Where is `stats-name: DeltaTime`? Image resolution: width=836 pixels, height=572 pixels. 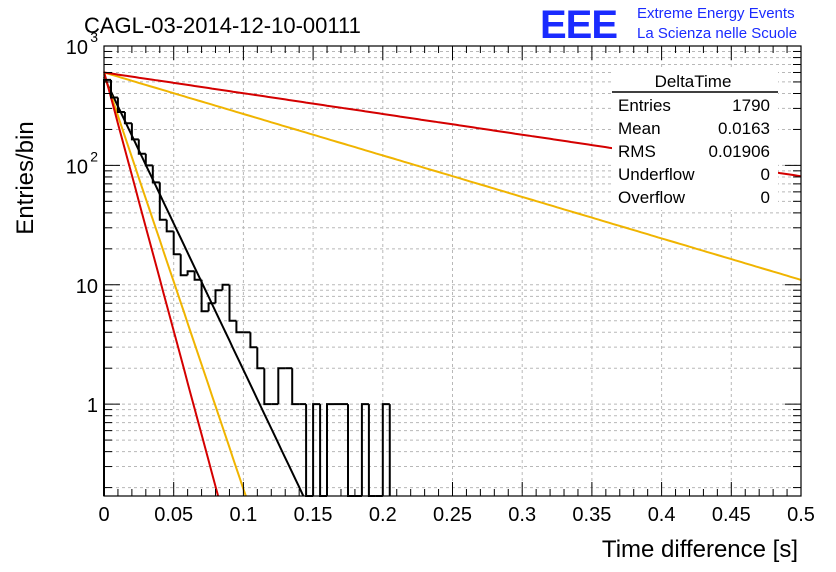 stats-name: DeltaTime is located at coordinates (693, 81).